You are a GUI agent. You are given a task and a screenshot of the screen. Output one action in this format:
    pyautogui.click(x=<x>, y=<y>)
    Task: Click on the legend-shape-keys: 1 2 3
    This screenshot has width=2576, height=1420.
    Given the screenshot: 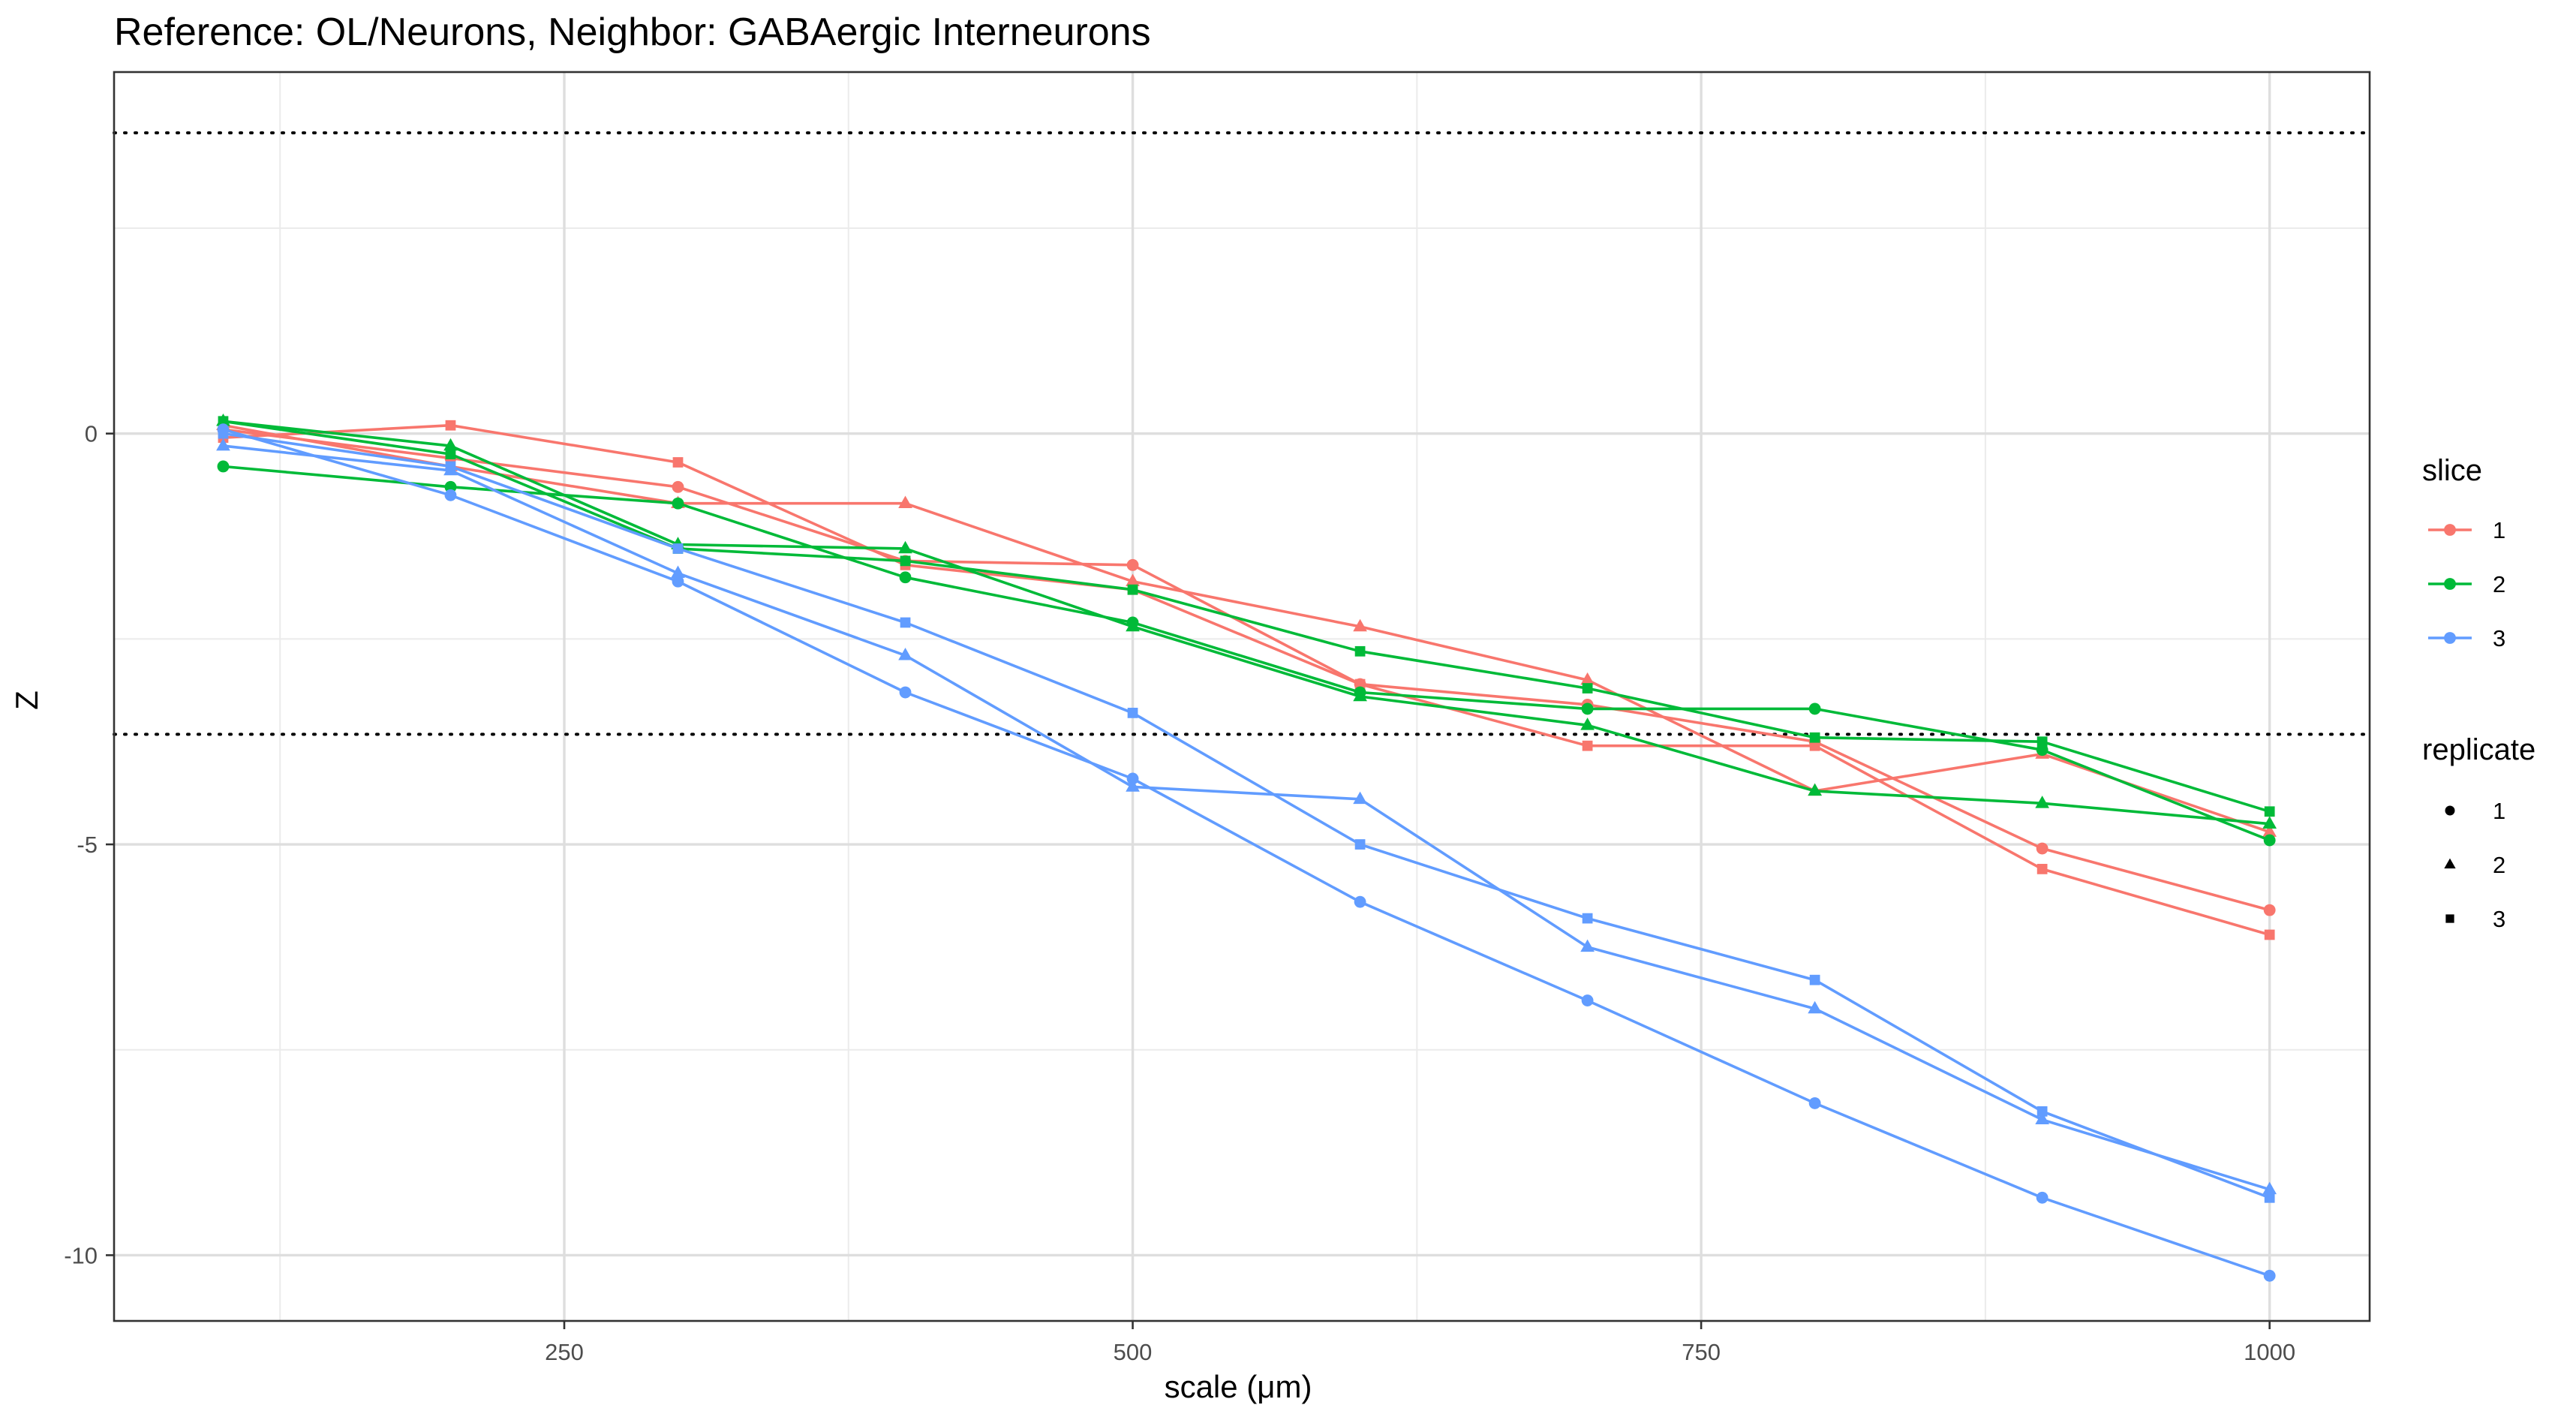 What is the action you would take?
    pyautogui.click(x=2474, y=865)
    